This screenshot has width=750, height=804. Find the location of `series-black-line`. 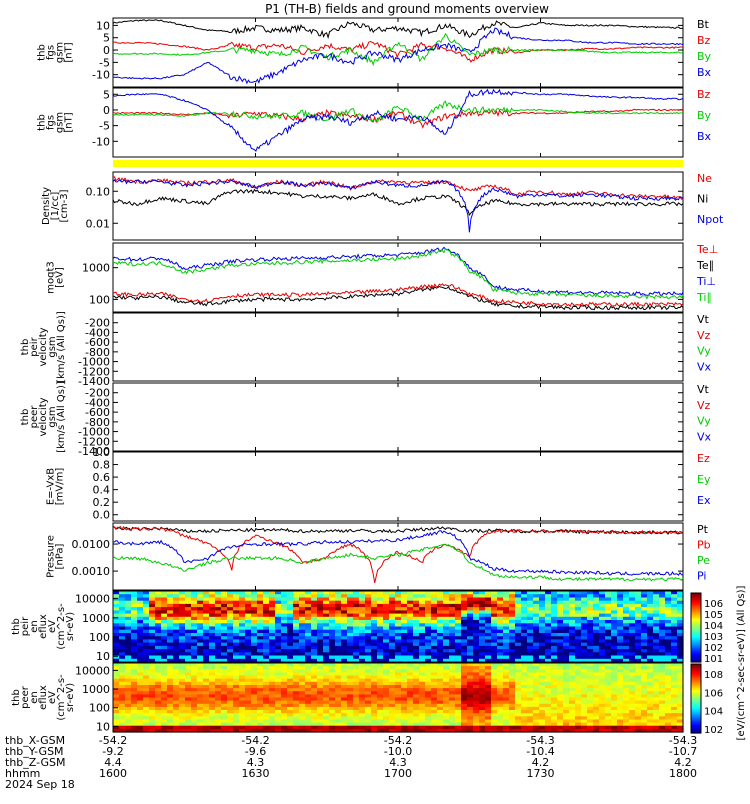

series-black-line is located at coordinates (398, 202).